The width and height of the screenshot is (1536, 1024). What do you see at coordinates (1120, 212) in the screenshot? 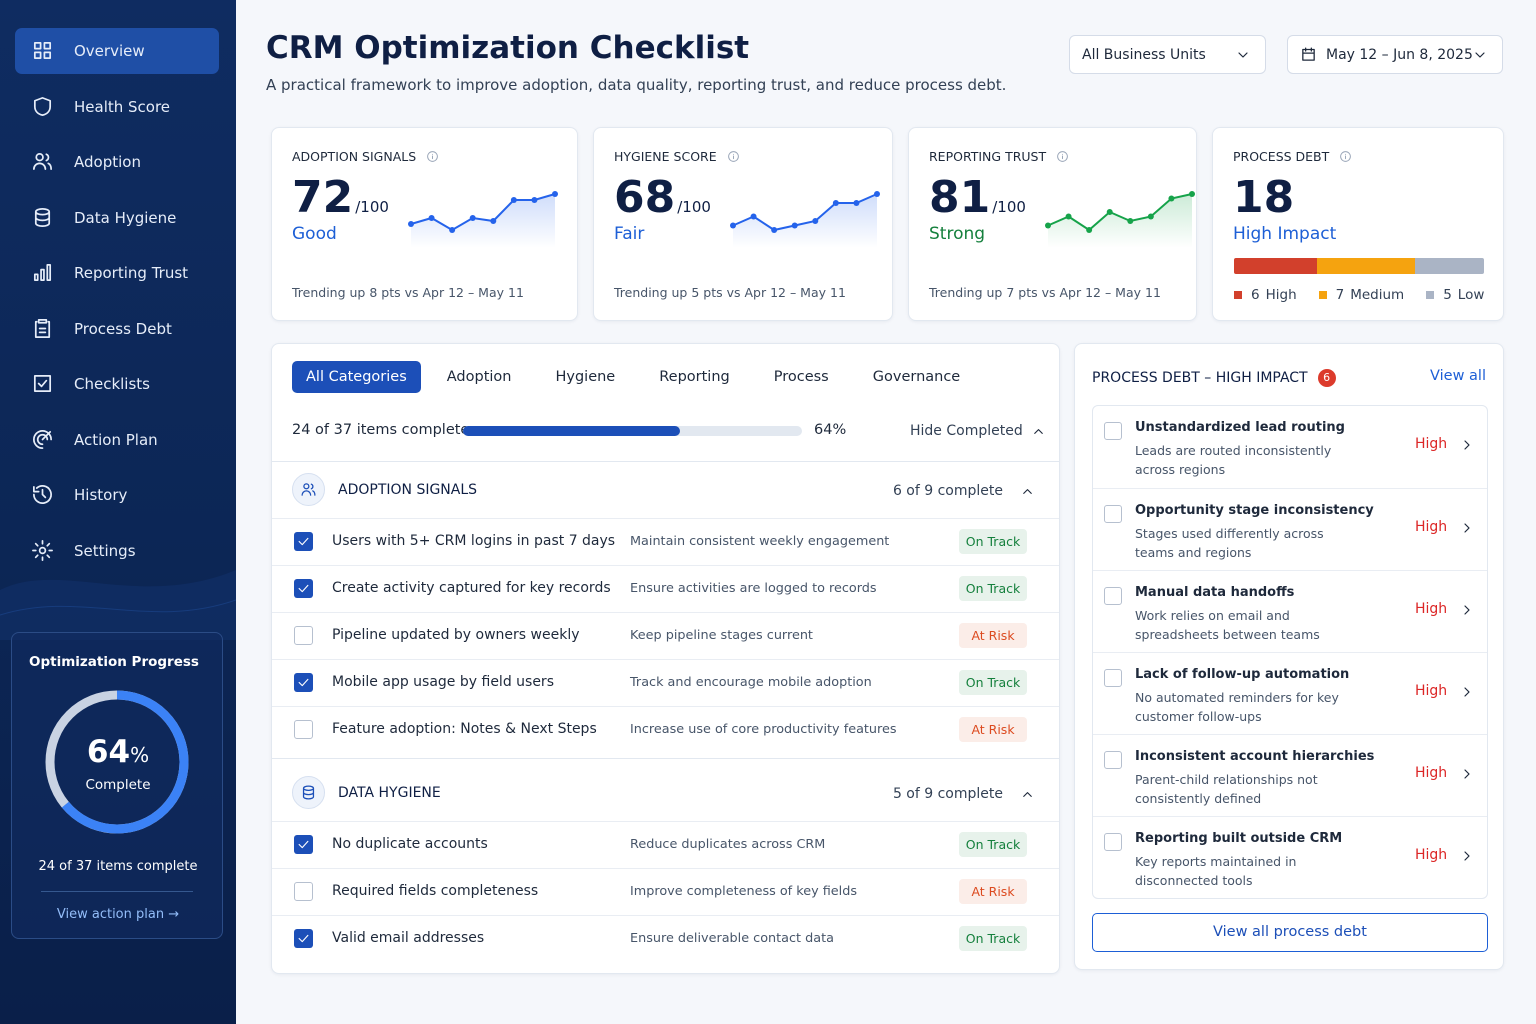
I see `sparkline-line` at bounding box center [1120, 212].